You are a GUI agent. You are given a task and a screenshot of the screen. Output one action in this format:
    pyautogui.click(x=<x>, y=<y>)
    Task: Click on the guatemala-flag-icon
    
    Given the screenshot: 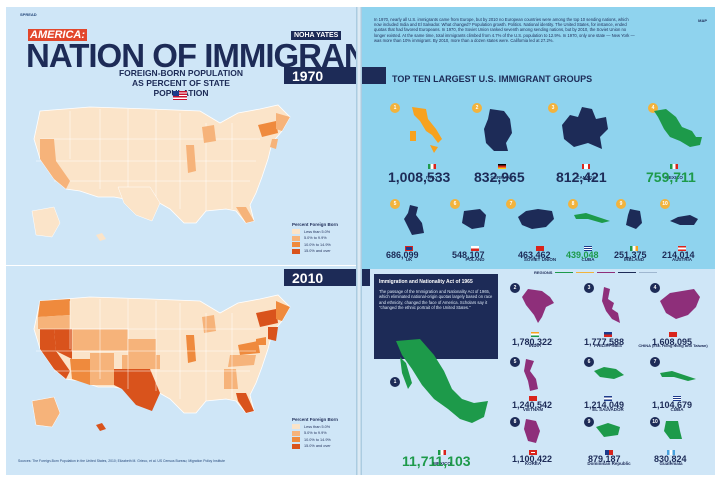 What is the action you would take?
    pyautogui.click(x=671, y=452)
    